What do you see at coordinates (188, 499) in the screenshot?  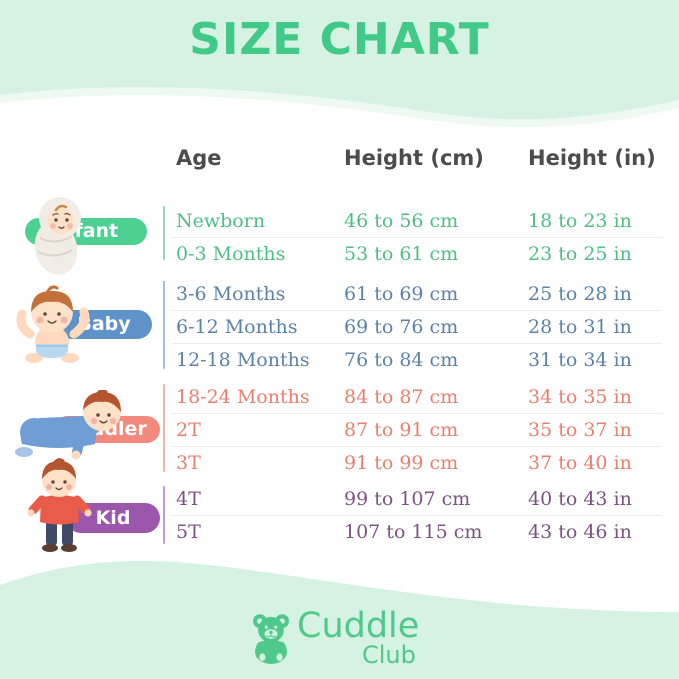 I see `age-cell: 4T` at bounding box center [188, 499].